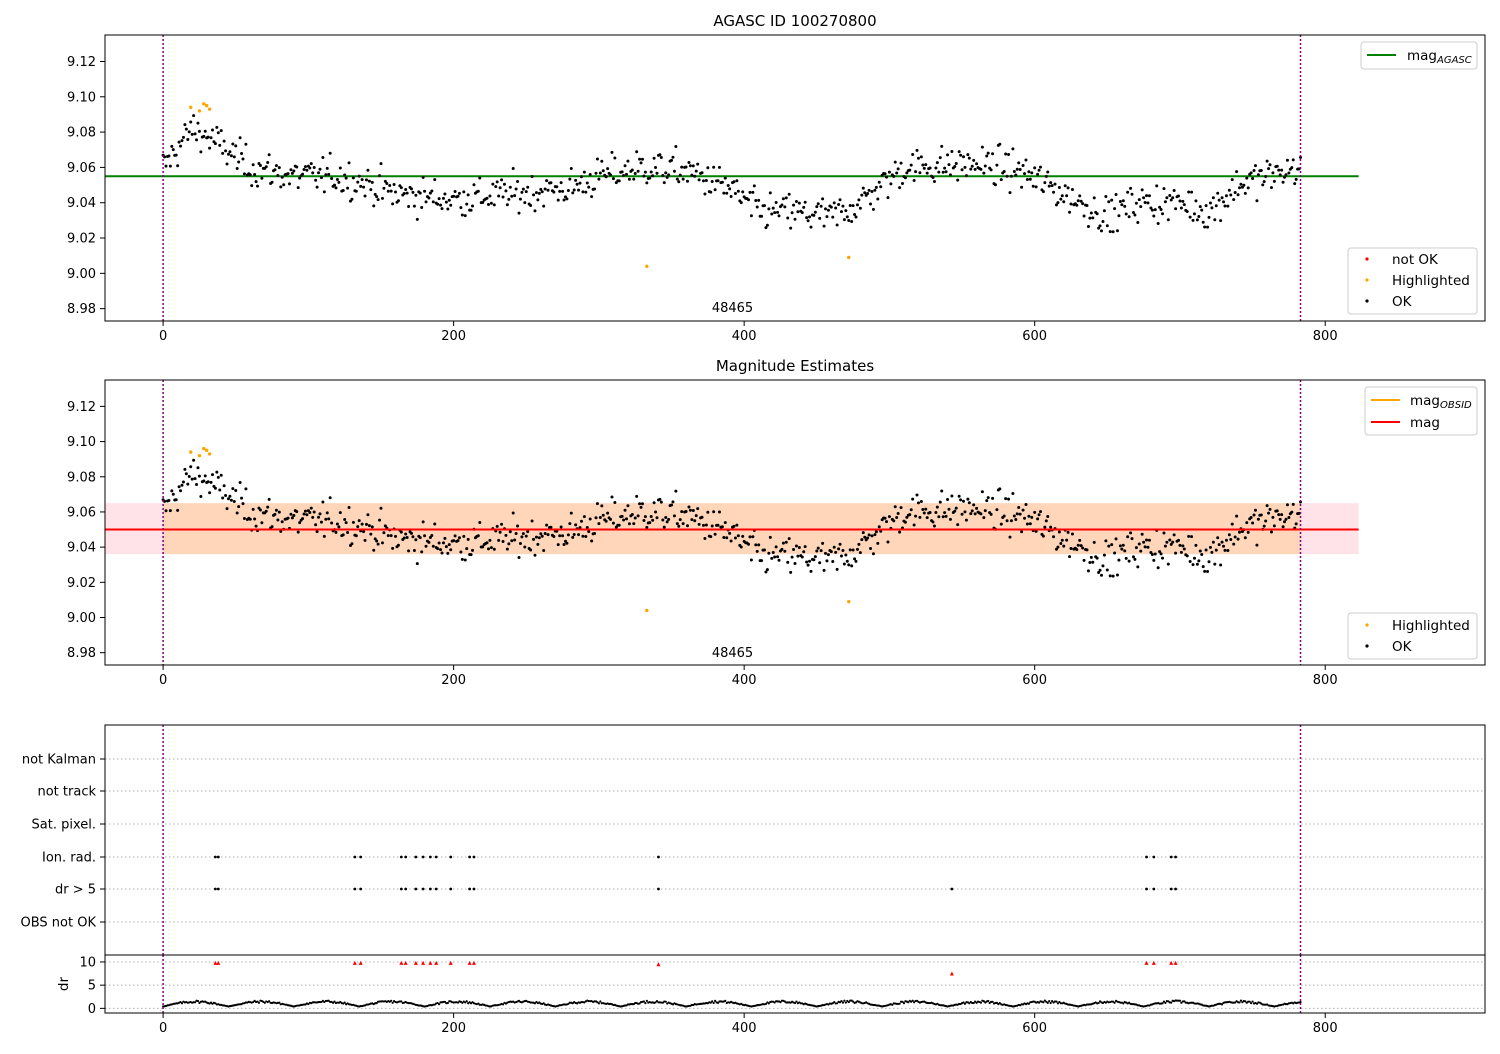  Describe the element at coordinates (81, 168) in the screenshot. I see `agasc-y-tick-label: 9.06` at that location.